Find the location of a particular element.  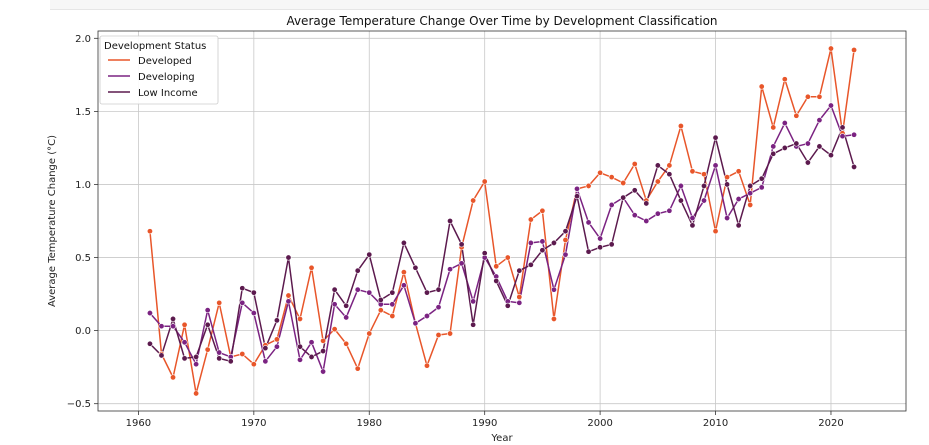

x-tick-label: 1980 is located at coordinates (369, 423).